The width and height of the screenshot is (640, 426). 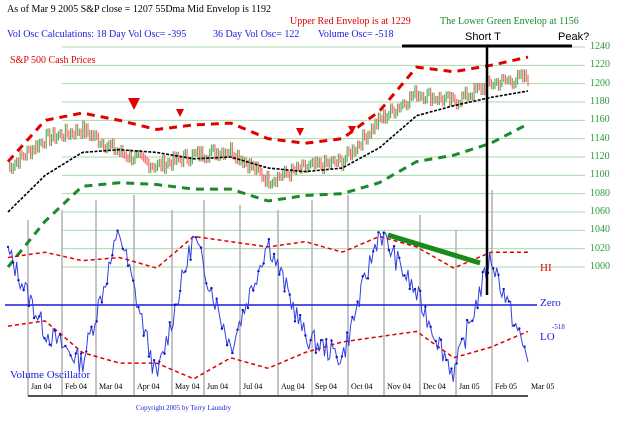 I want to click on osc-title: Volume Oscillator, so click(x=50, y=375).